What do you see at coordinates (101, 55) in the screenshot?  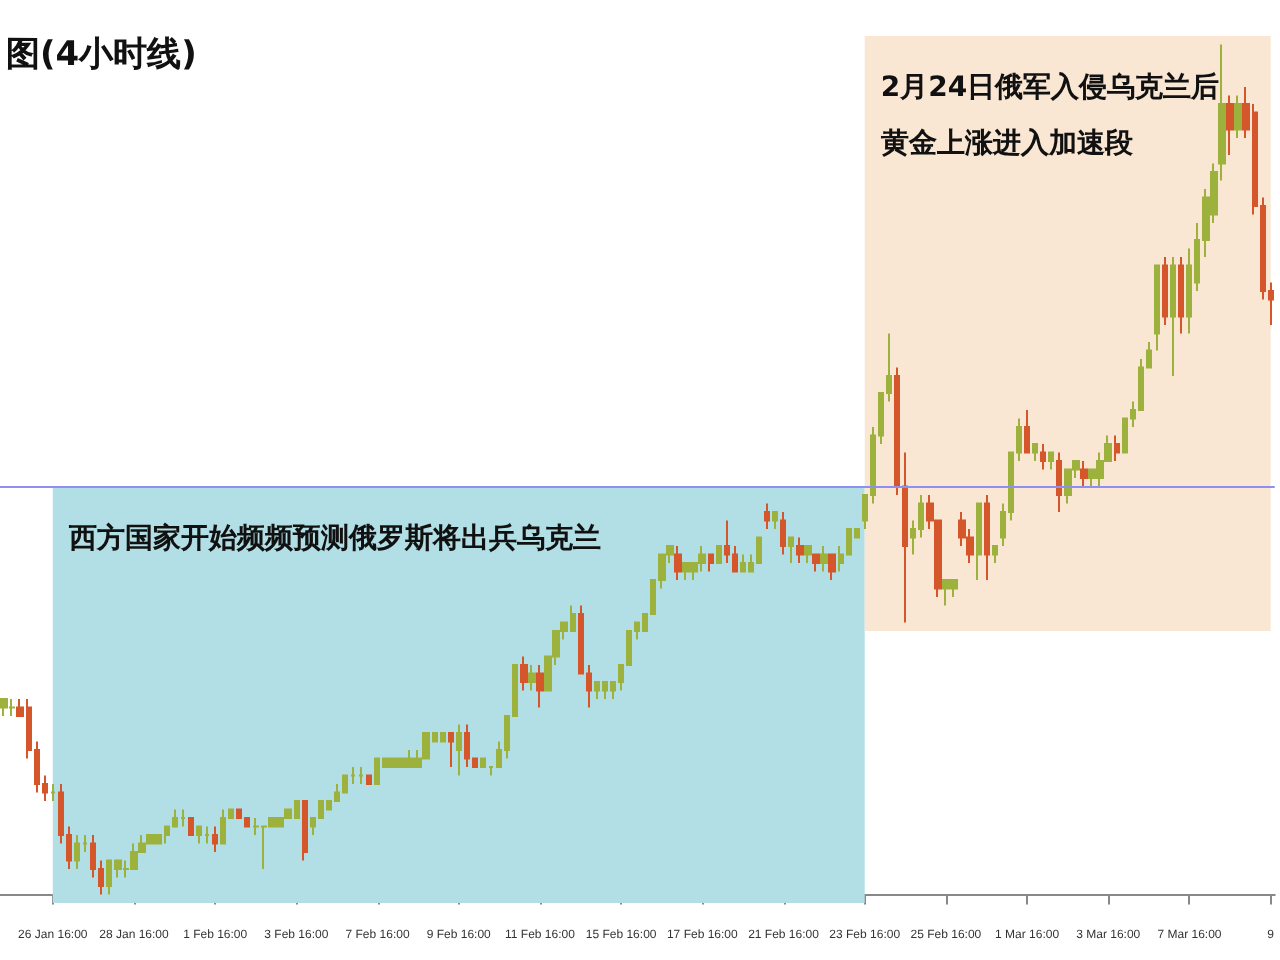 I see `chart-title: 图(4小时线)` at bounding box center [101, 55].